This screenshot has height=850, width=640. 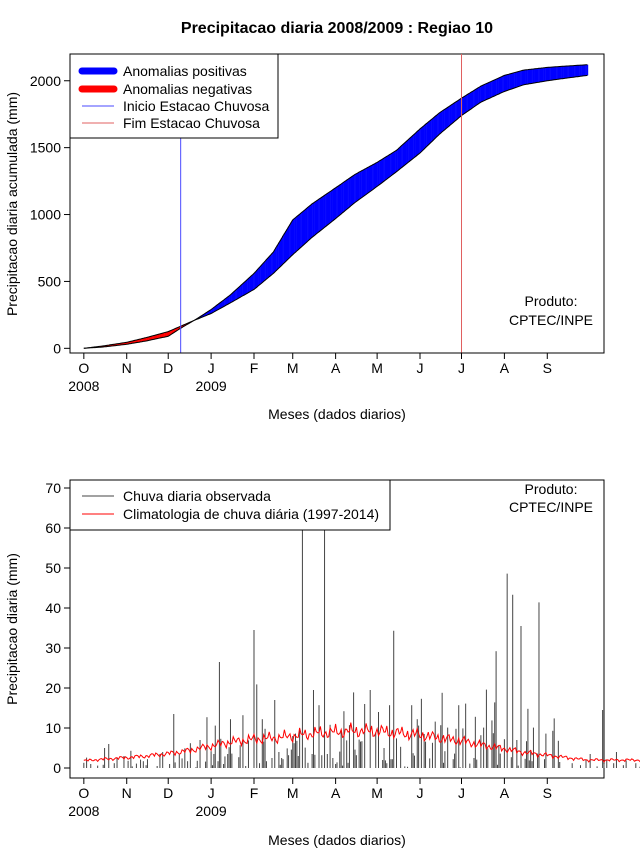 What do you see at coordinates (45, 215) in the screenshot?
I see `y-tick-label: 1000` at bounding box center [45, 215].